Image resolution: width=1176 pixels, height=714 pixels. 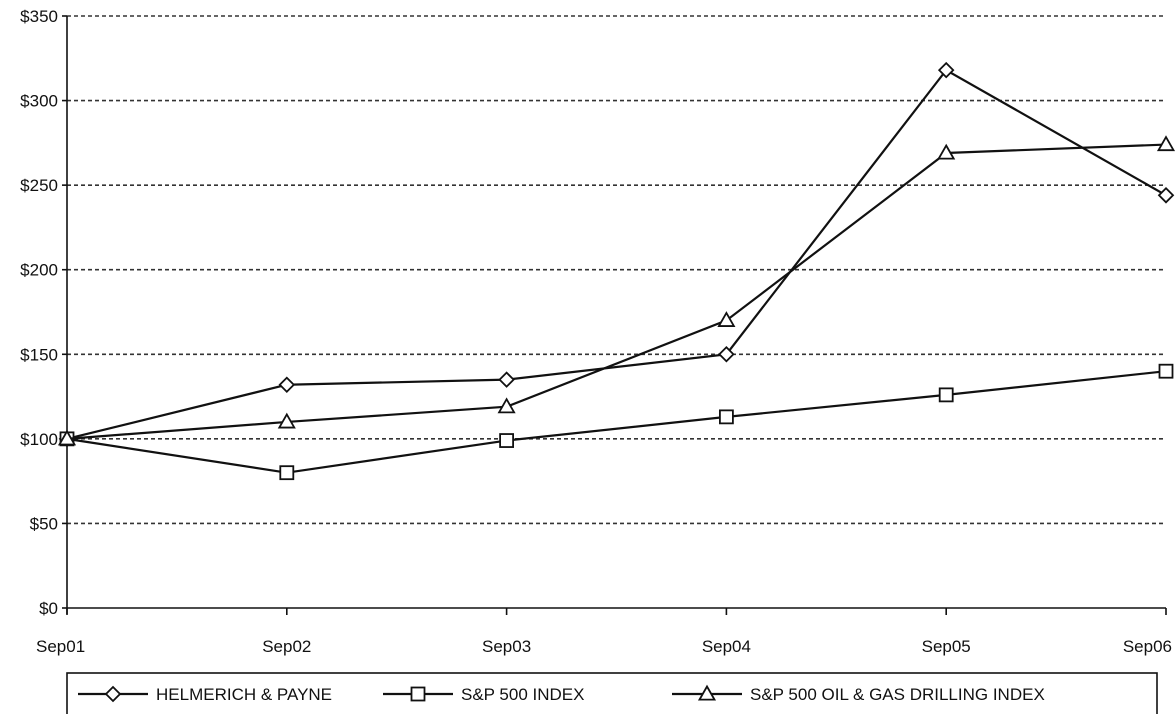 I want to click on x-tick-label: Sep04, so click(x=726, y=646).